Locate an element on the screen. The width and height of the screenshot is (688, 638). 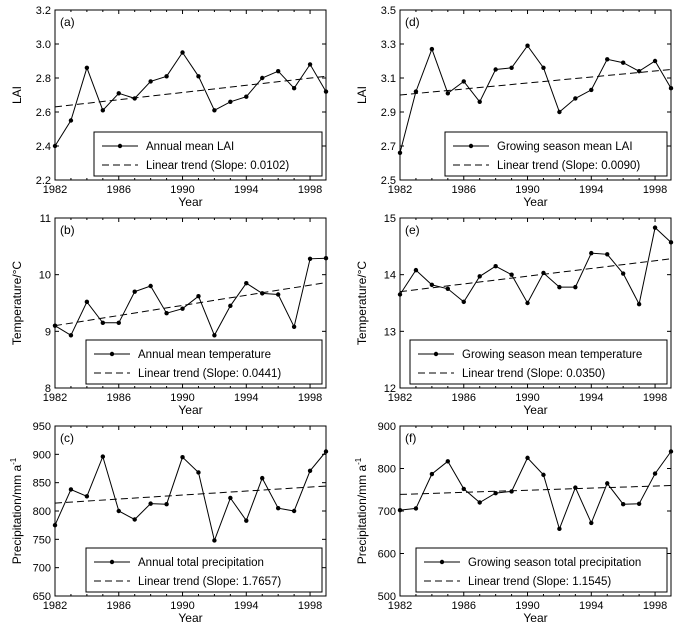
legend-trend-label: Linear trend (Slope: 0.0102) is located at coordinates (217, 166).